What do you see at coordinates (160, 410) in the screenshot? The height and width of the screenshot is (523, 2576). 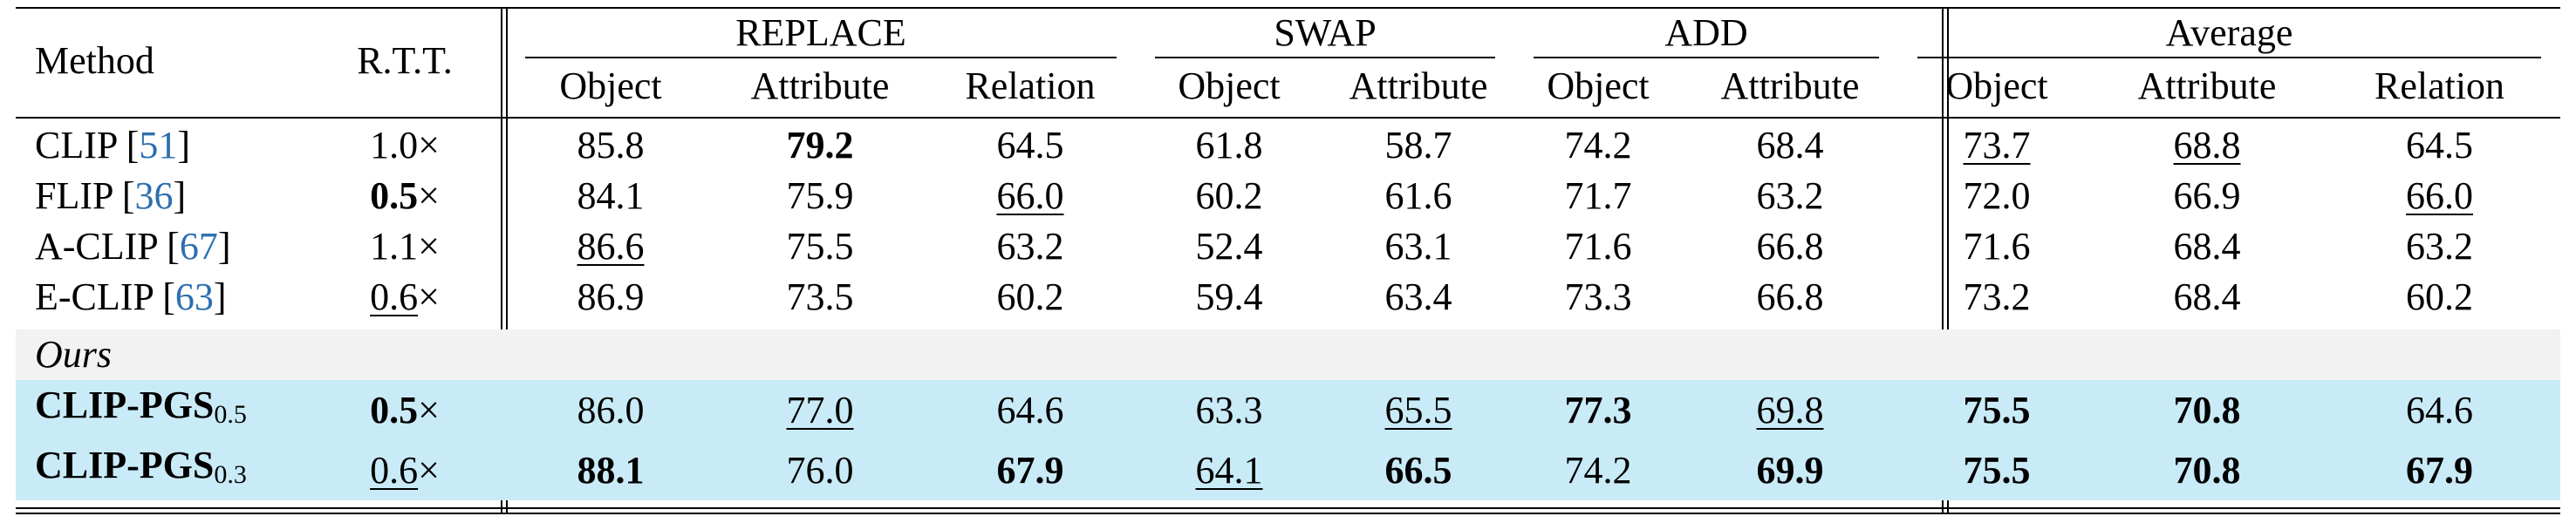 I see `method-cell: CLIP-PGS0.5` at bounding box center [160, 410].